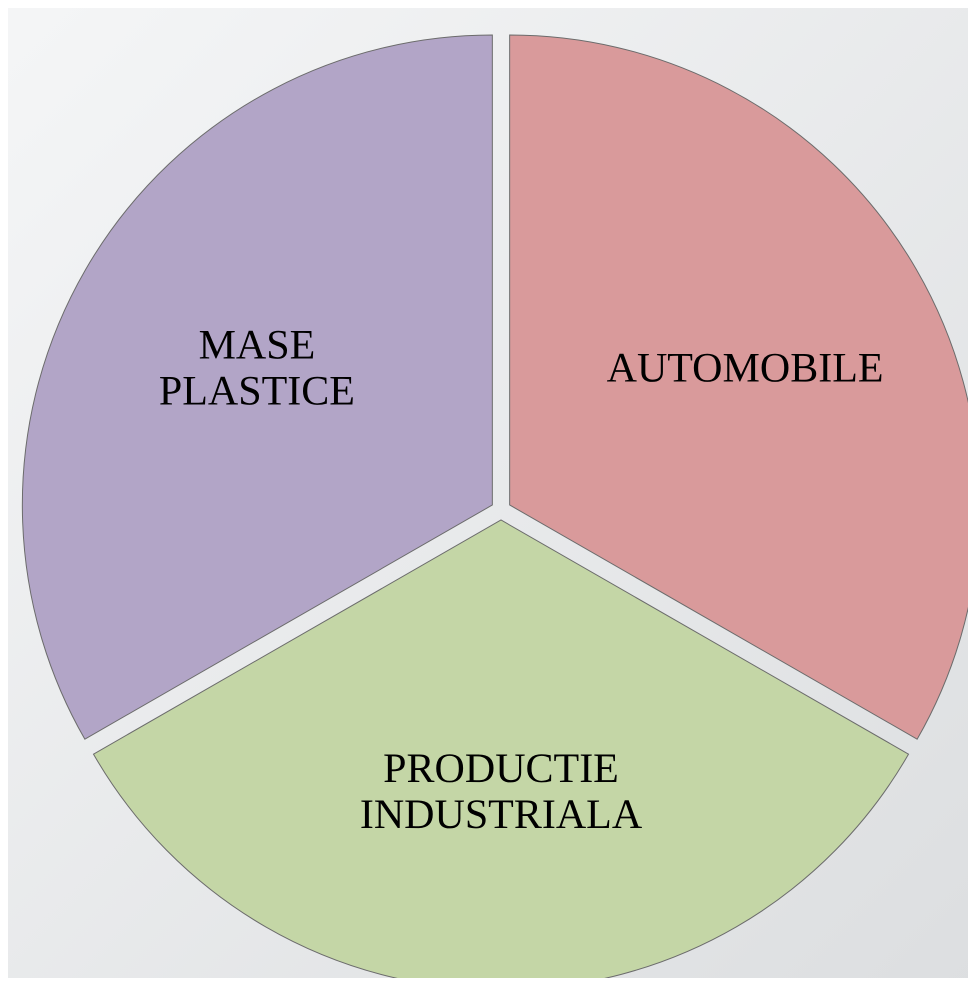 The height and width of the screenshot is (988, 977). What do you see at coordinates (501, 792) in the screenshot?
I see `slice-label: PRODUCTIE INDUSTRIALA` at bounding box center [501, 792].